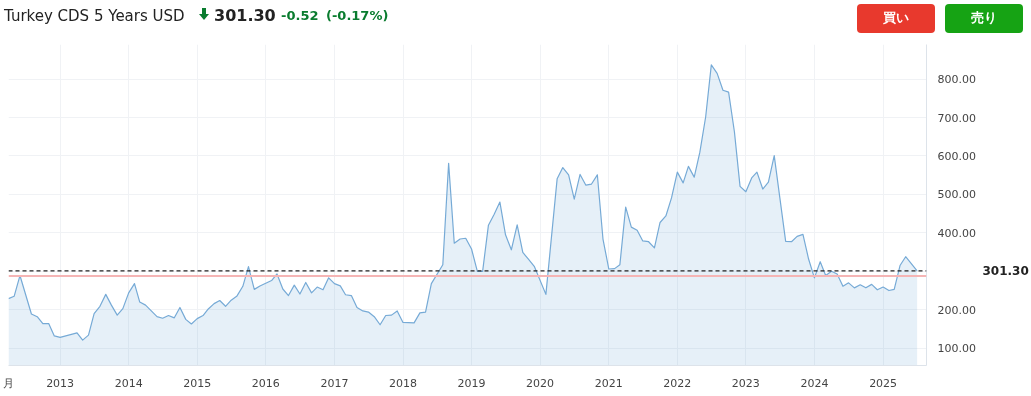 Image resolution: width=1031 pixels, height=396 pixels. Describe the element at coordinates (956, 156) in the screenshot. I see `y-tick-label: 600.00` at that location.